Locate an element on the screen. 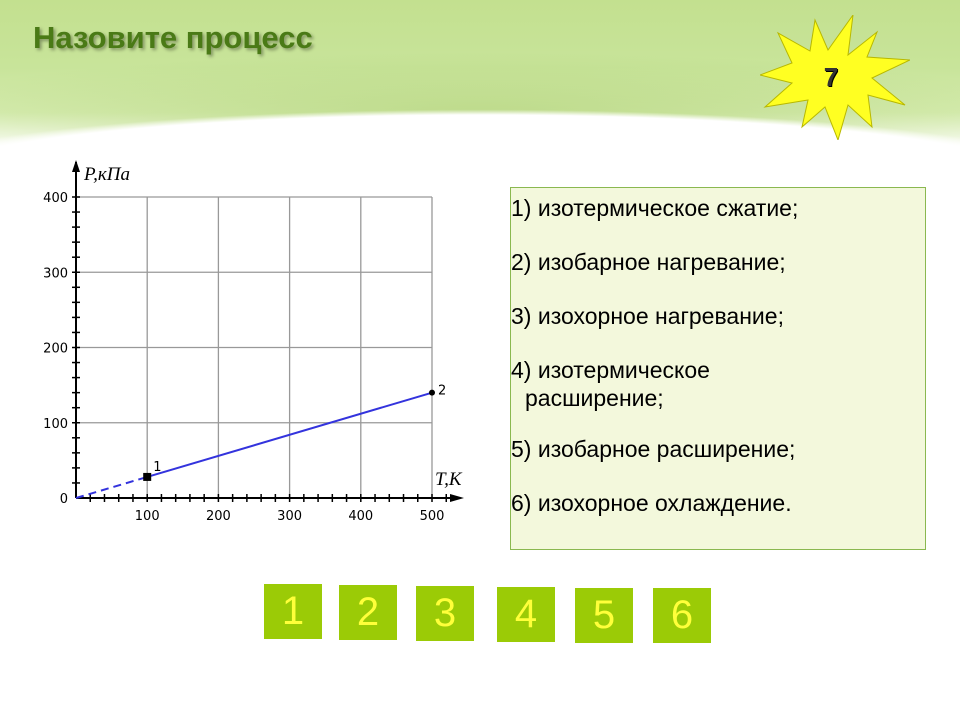 Image resolution: width=960 pixels, height=720 pixels. y-tick-label: 300 is located at coordinates (55, 273).